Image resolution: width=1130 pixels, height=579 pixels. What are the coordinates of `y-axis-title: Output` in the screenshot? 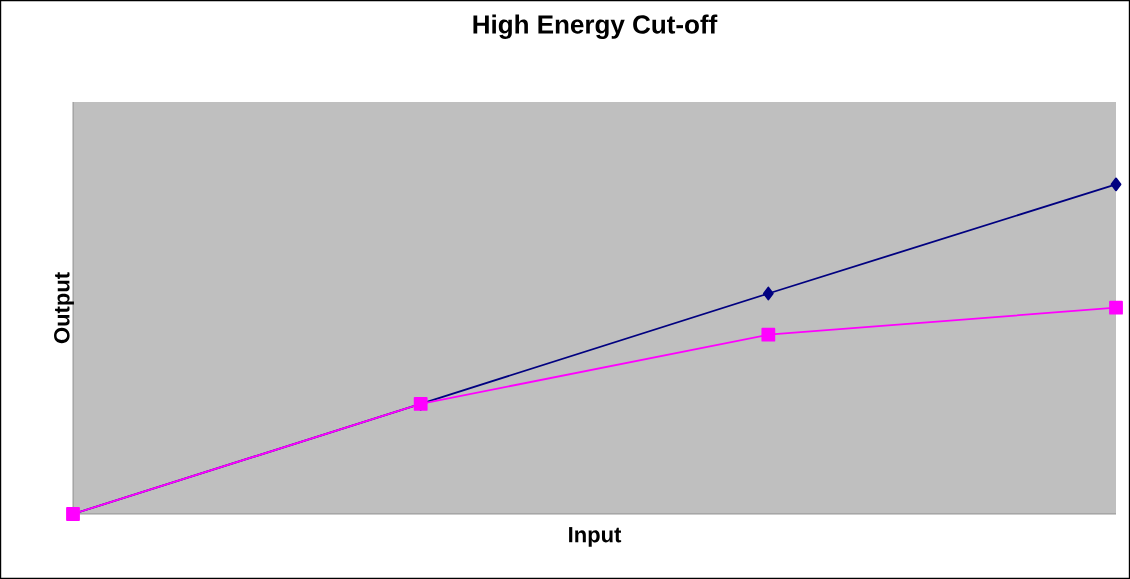 It's located at (64, 308).